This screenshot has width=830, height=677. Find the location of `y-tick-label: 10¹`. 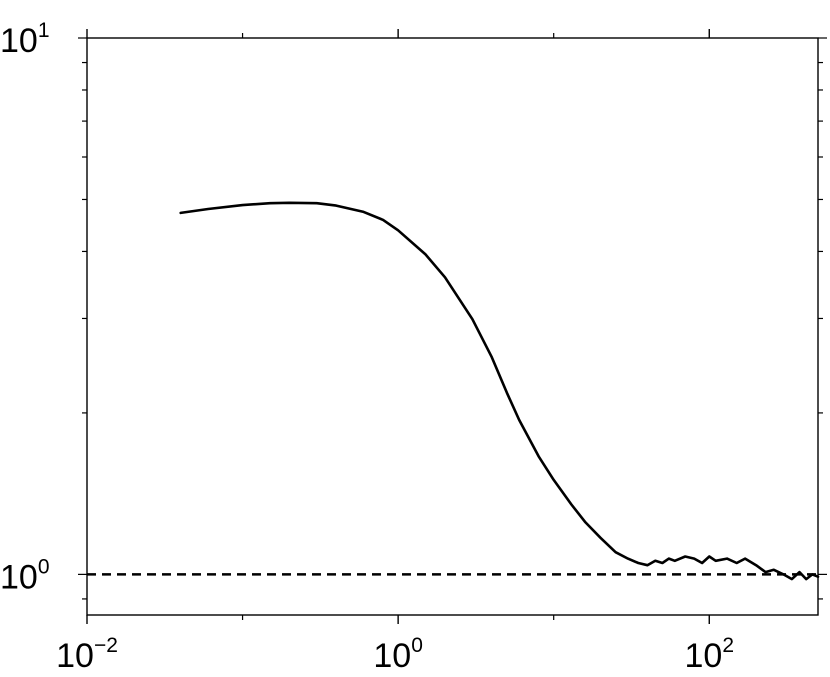

y-tick-label: 10¹ is located at coordinates (25, 39).